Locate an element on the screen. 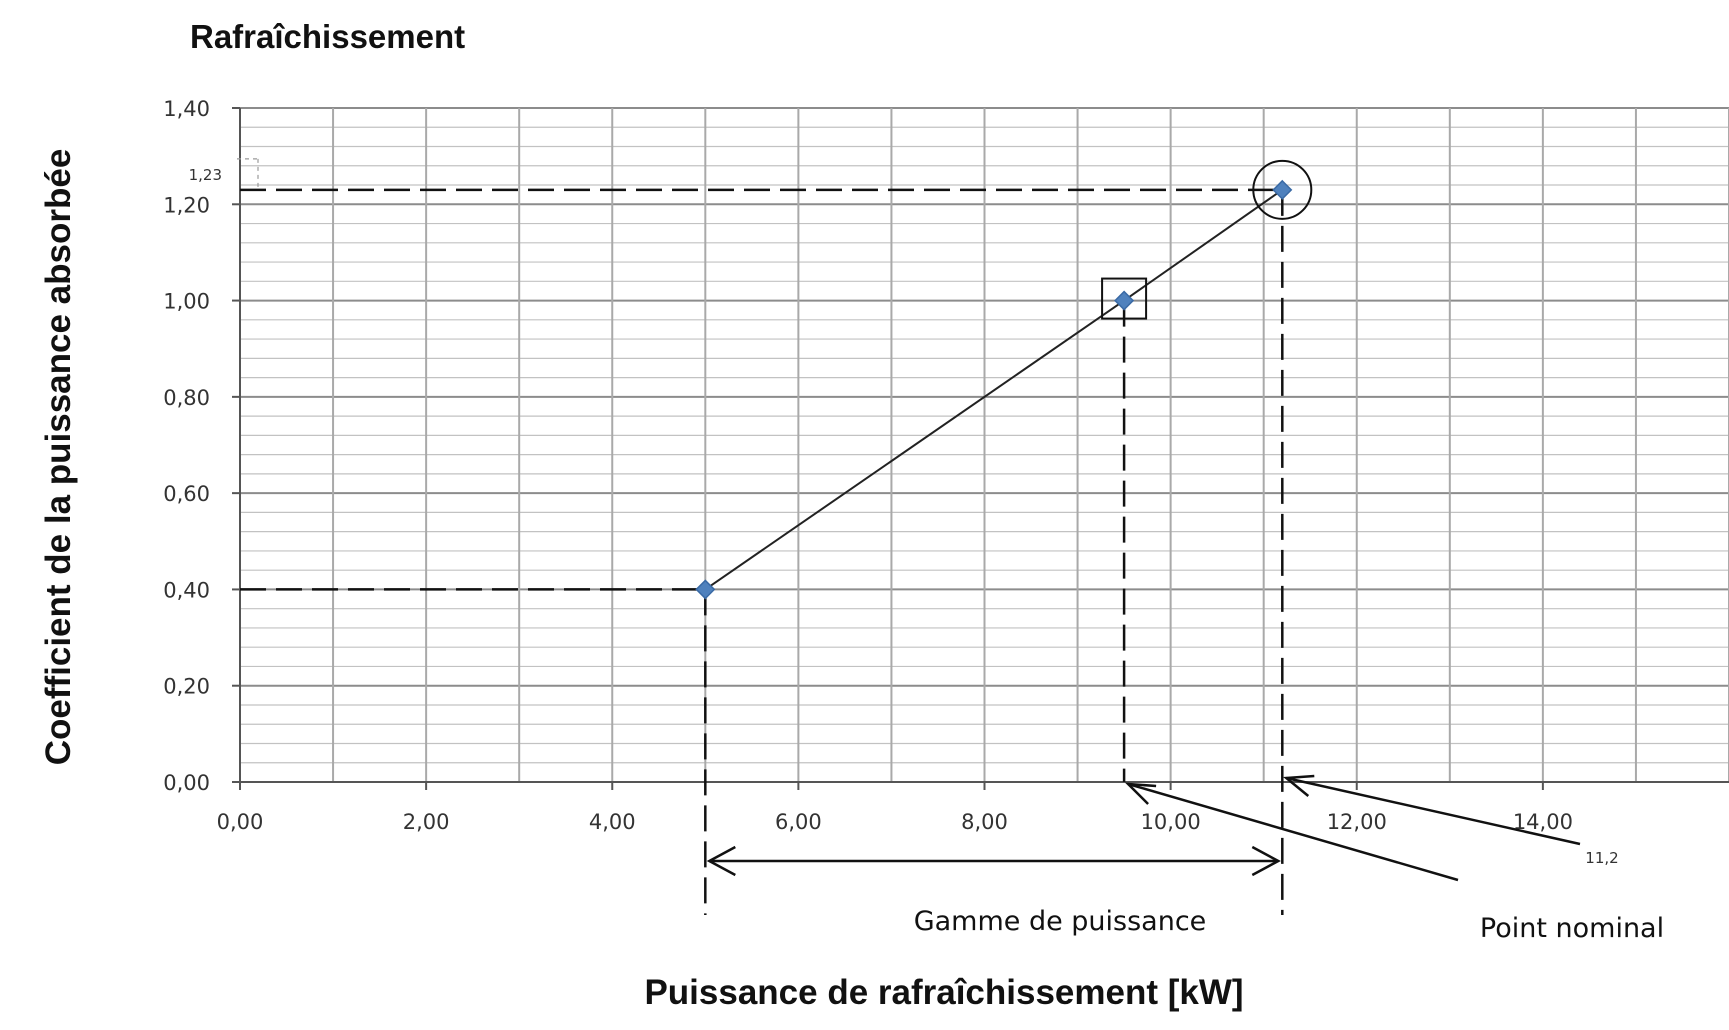 The height and width of the screenshot is (1030, 1729). range-label: Gamme de puissance is located at coordinates (1060, 921).